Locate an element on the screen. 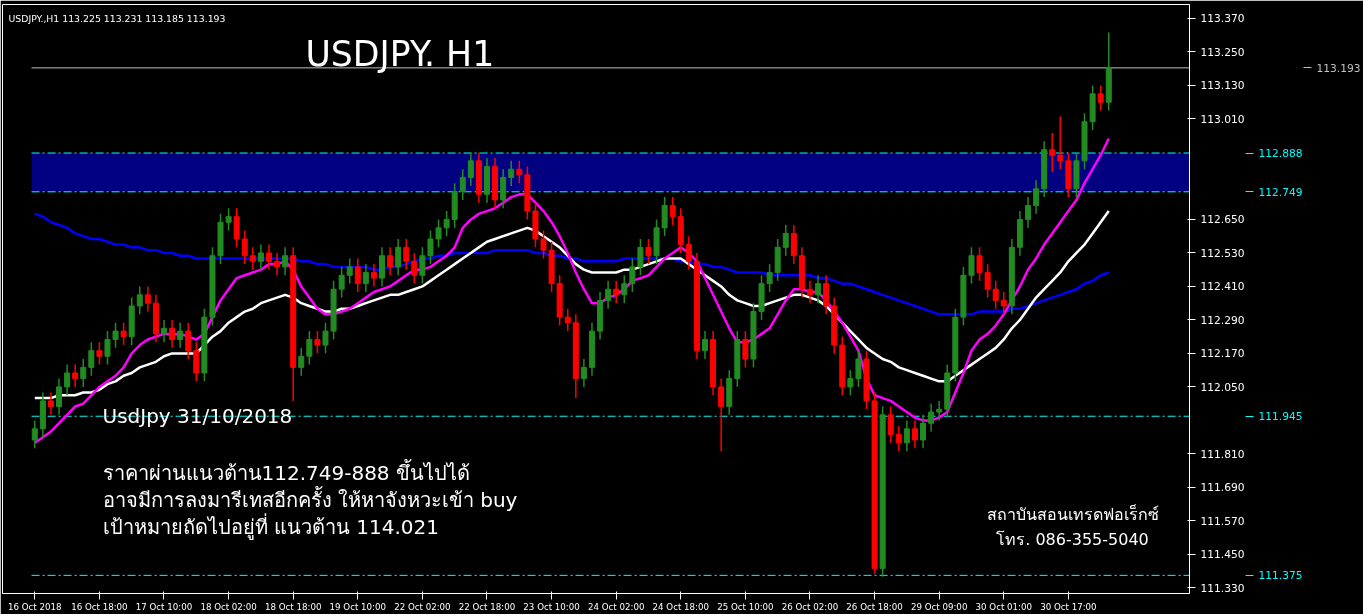  annotation: สถาบันสอนเทรดฟอเร็กซ์ is located at coordinates (1072, 514).